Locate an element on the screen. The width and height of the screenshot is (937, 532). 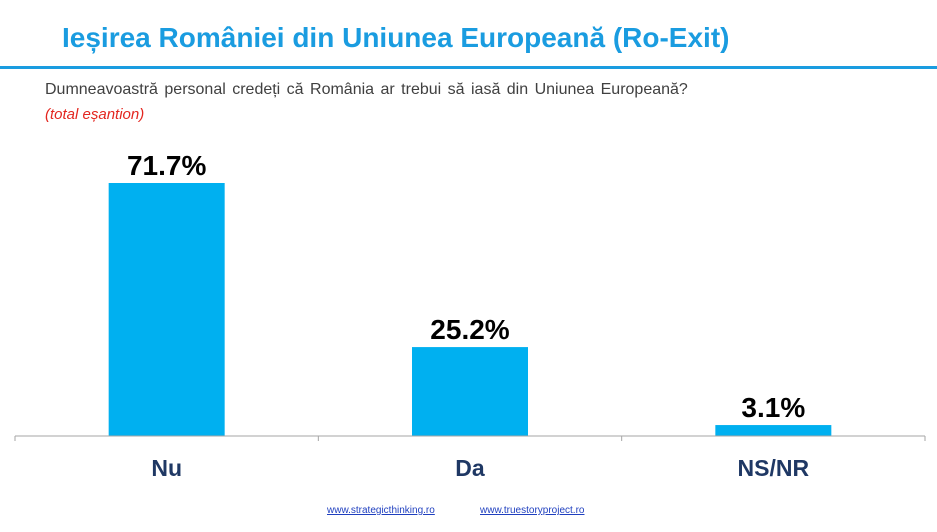
footer-link-strategicthinking: www.strategicthinking.ro is located at coordinates (381, 510).